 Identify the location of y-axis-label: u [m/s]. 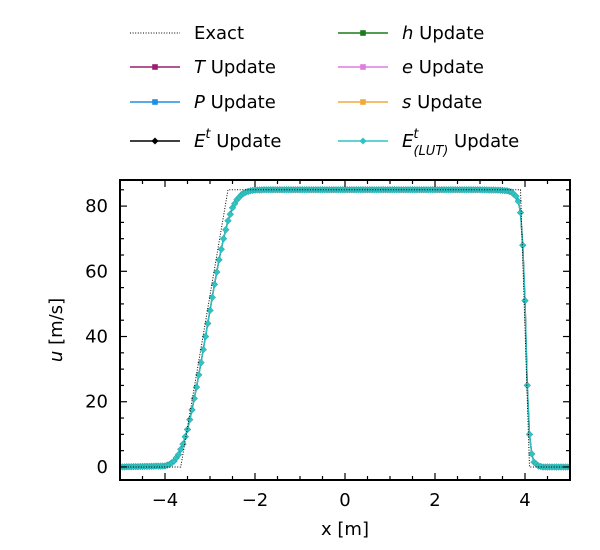
(56, 330).